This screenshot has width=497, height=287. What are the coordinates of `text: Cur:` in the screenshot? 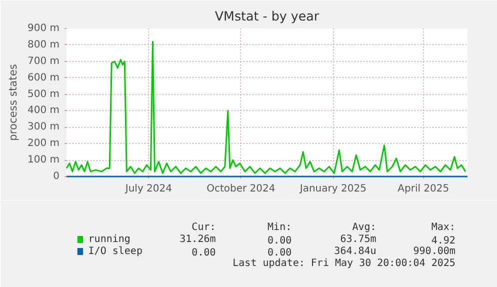 It's located at (204, 227).